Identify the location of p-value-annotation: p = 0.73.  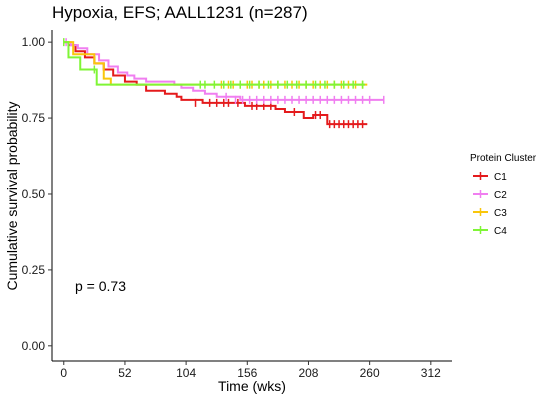
(100, 286).